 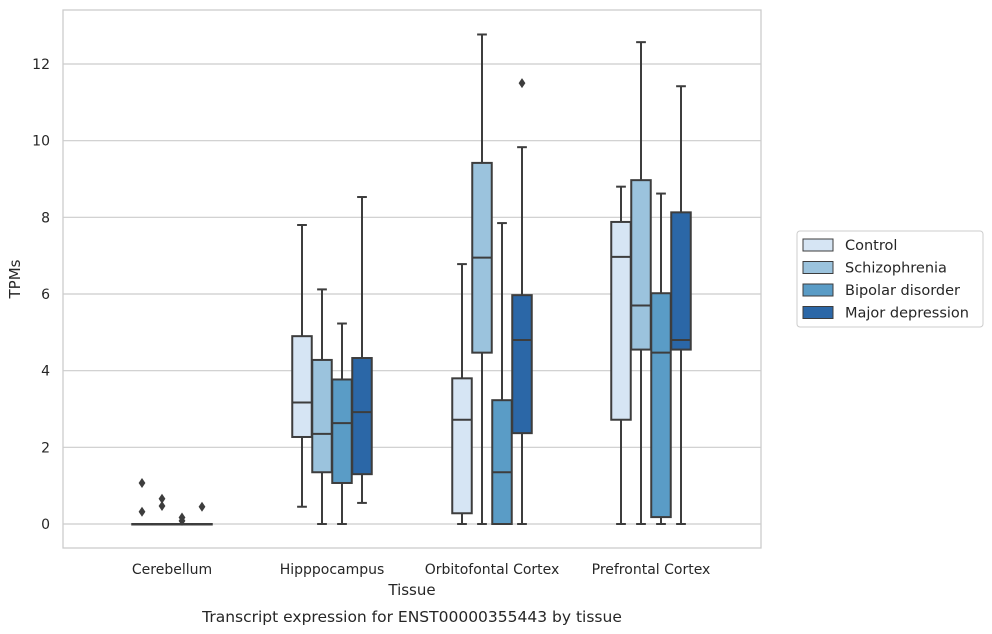 I want to click on y-tick-labels: 0 2 4 6 8 10 12, so click(x=41, y=295).